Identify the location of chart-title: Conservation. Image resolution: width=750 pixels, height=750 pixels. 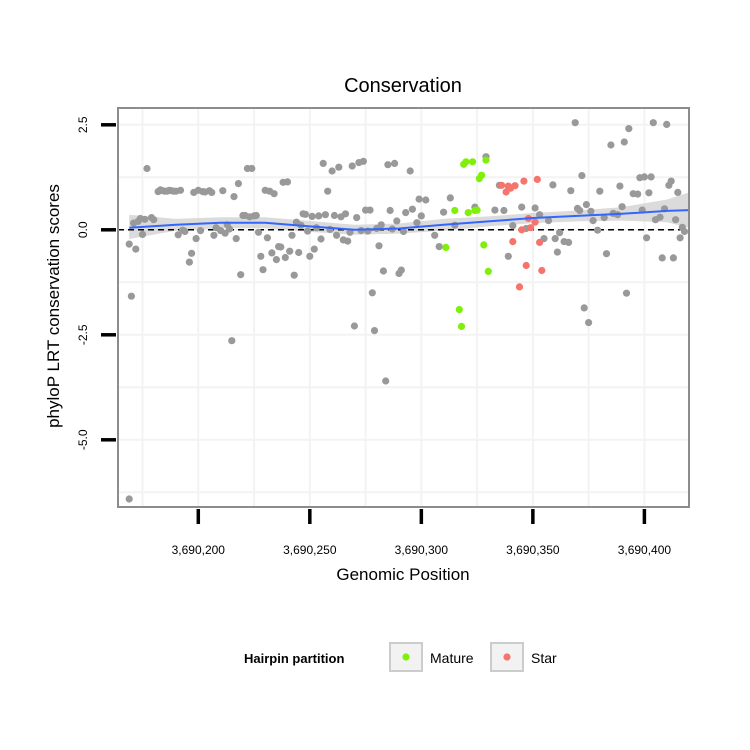
(403, 86).